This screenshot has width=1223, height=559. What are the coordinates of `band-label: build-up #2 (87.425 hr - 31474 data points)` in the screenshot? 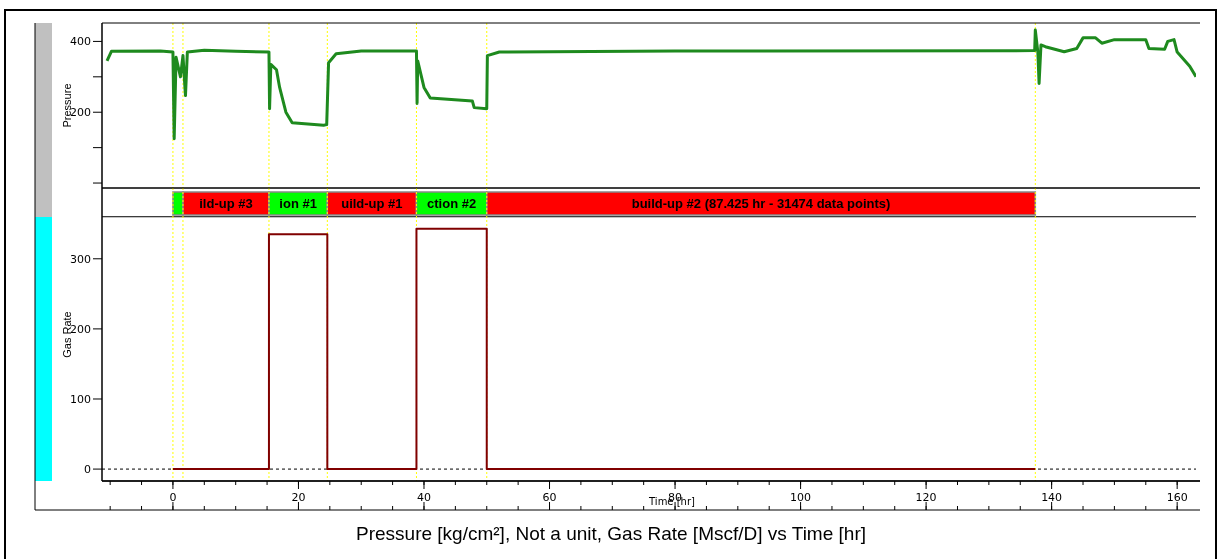 It's located at (761, 203).